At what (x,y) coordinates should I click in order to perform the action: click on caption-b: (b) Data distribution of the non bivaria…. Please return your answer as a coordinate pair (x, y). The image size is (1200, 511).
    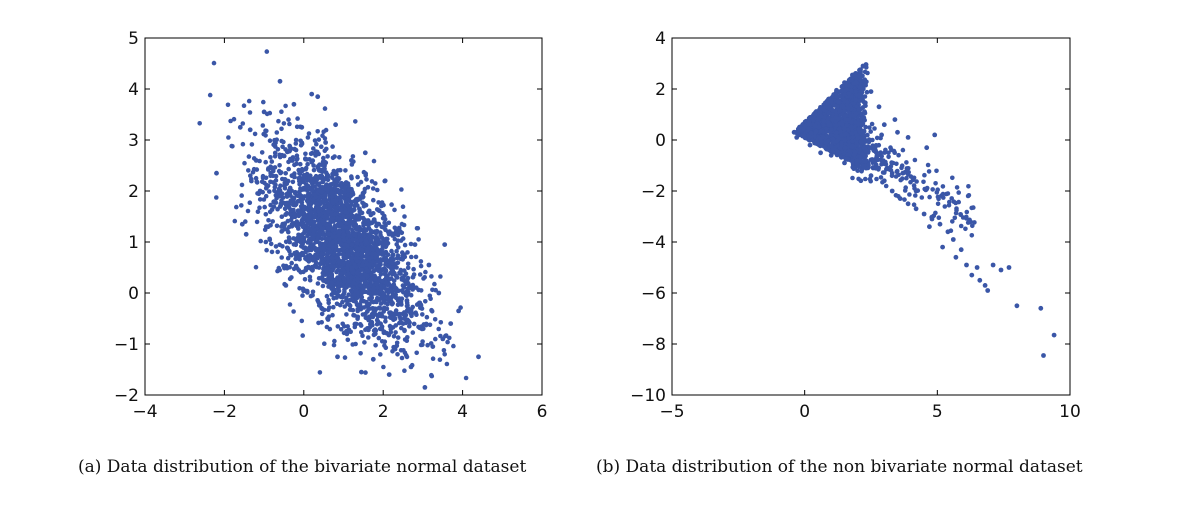
    Looking at the image, I should click on (839, 467).